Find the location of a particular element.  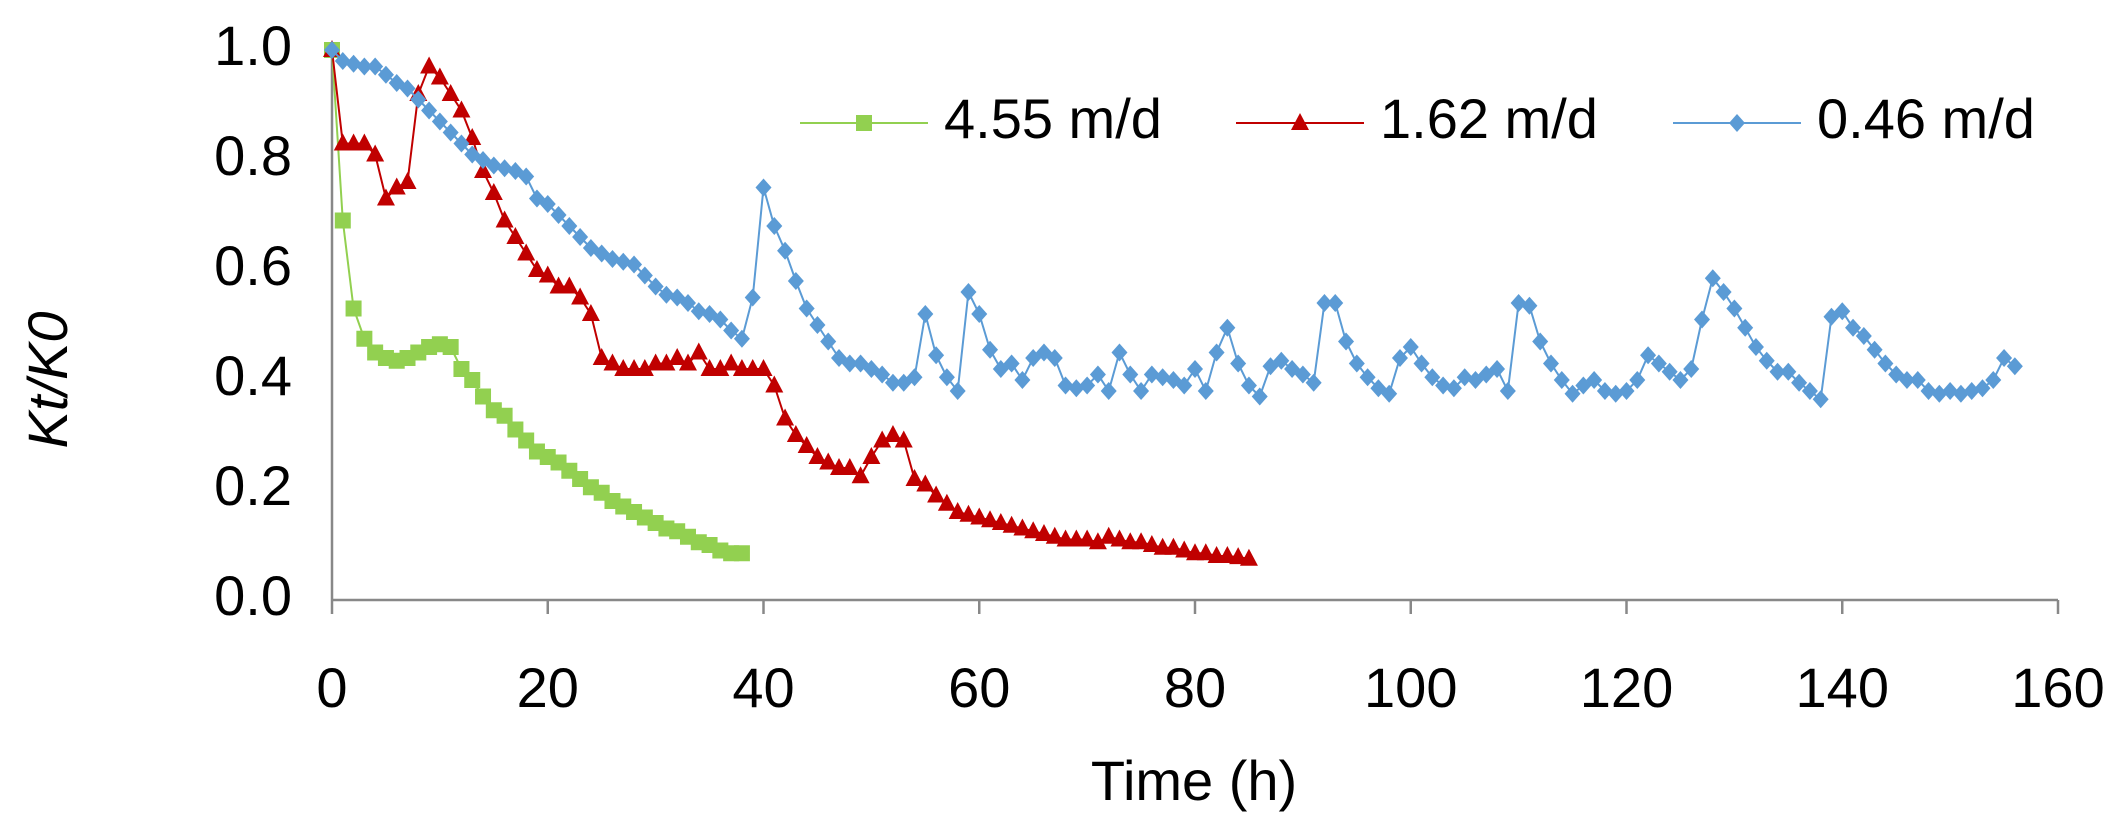

y-tick-label: 0.4 is located at coordinates (253, 375).